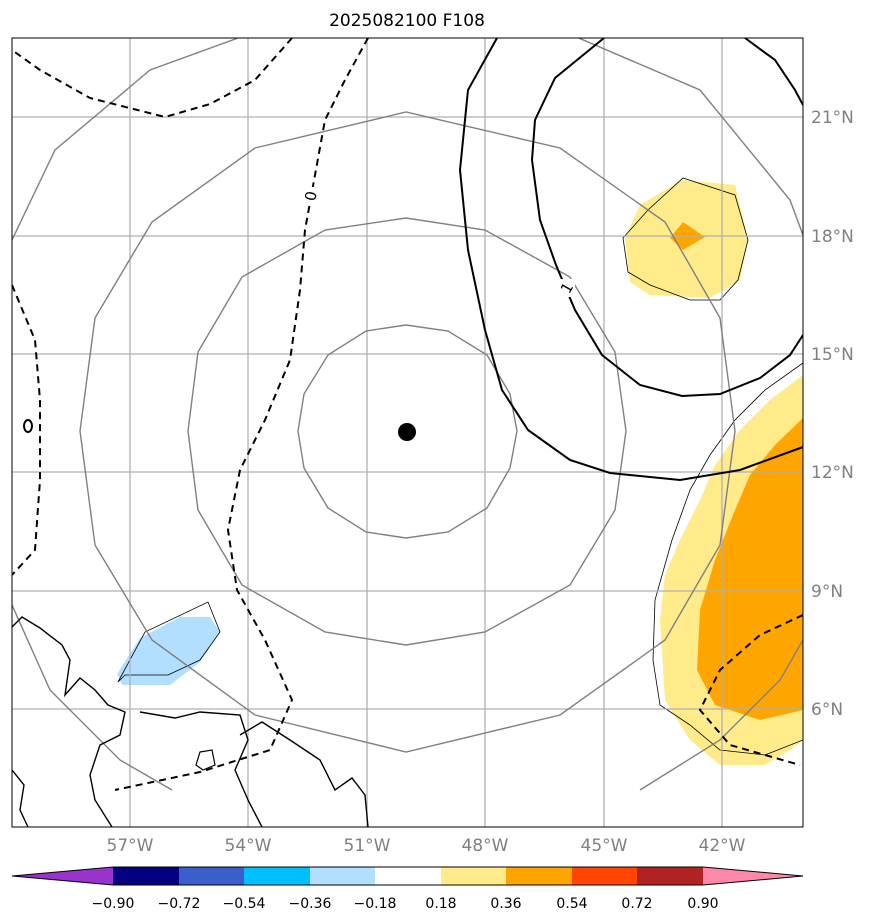 This screenshot has height=924, width=873. I want to click on lon-tick-labels: 57°W 54°W 51°W 48°W 45°W 42°W, so click(426, 846).